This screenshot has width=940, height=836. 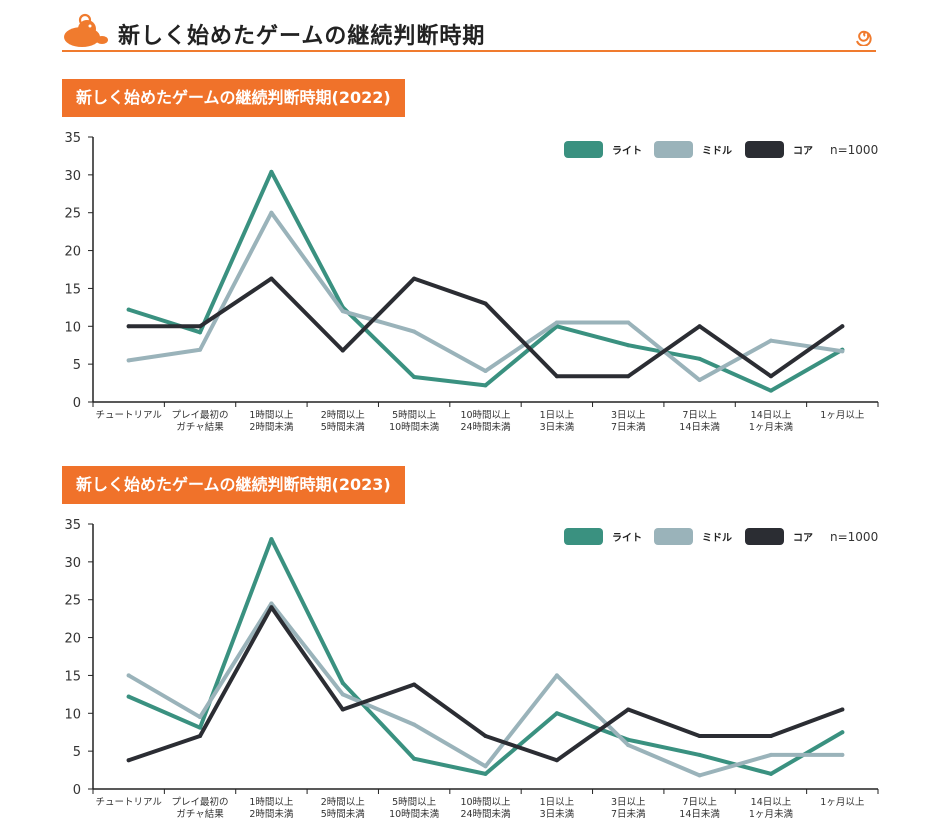 I want to click on y-tick-label: 0, so click(x=77, y=403).